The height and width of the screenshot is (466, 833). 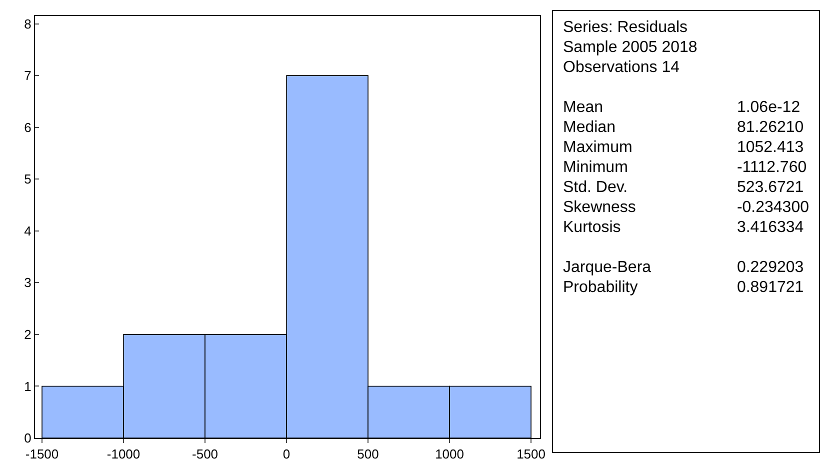 What do you see at coordinates (625, 28) in the screenshot?
I see `text: Series: Residuals` at bounding box center [625, 28].